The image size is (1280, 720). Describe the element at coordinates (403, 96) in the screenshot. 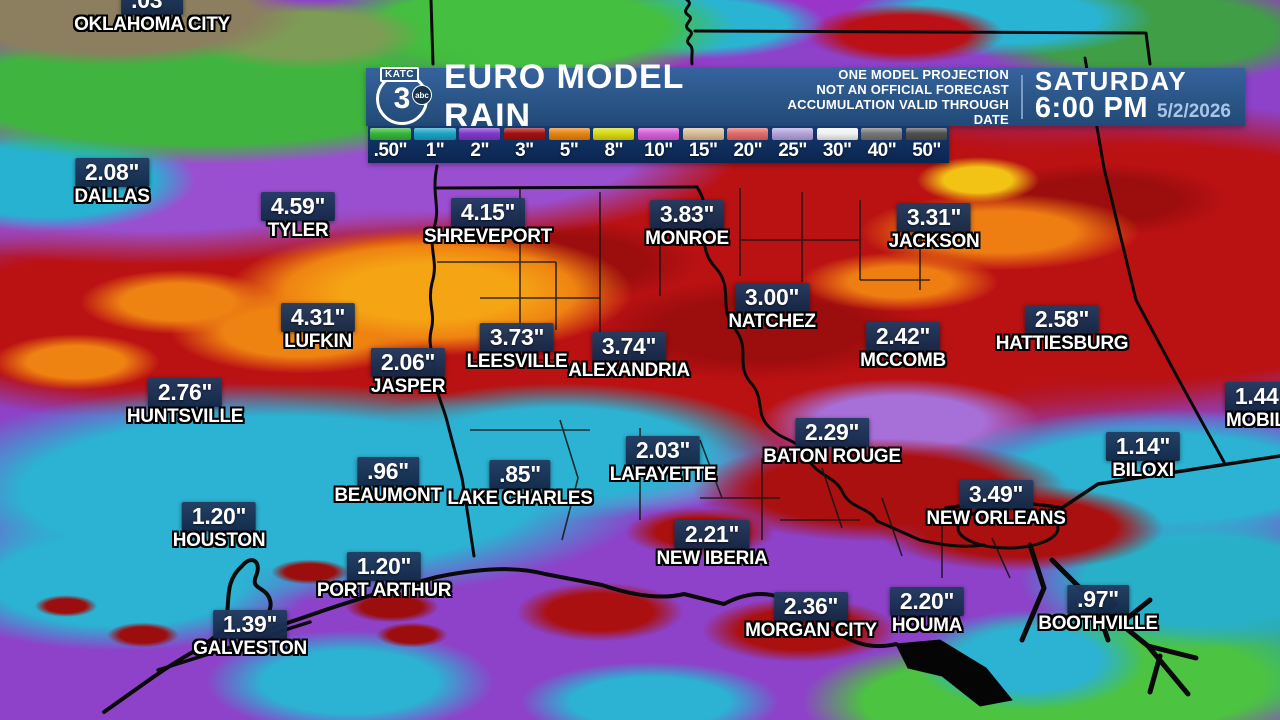

I see `station-logo: 3 KATC abc` at that location.